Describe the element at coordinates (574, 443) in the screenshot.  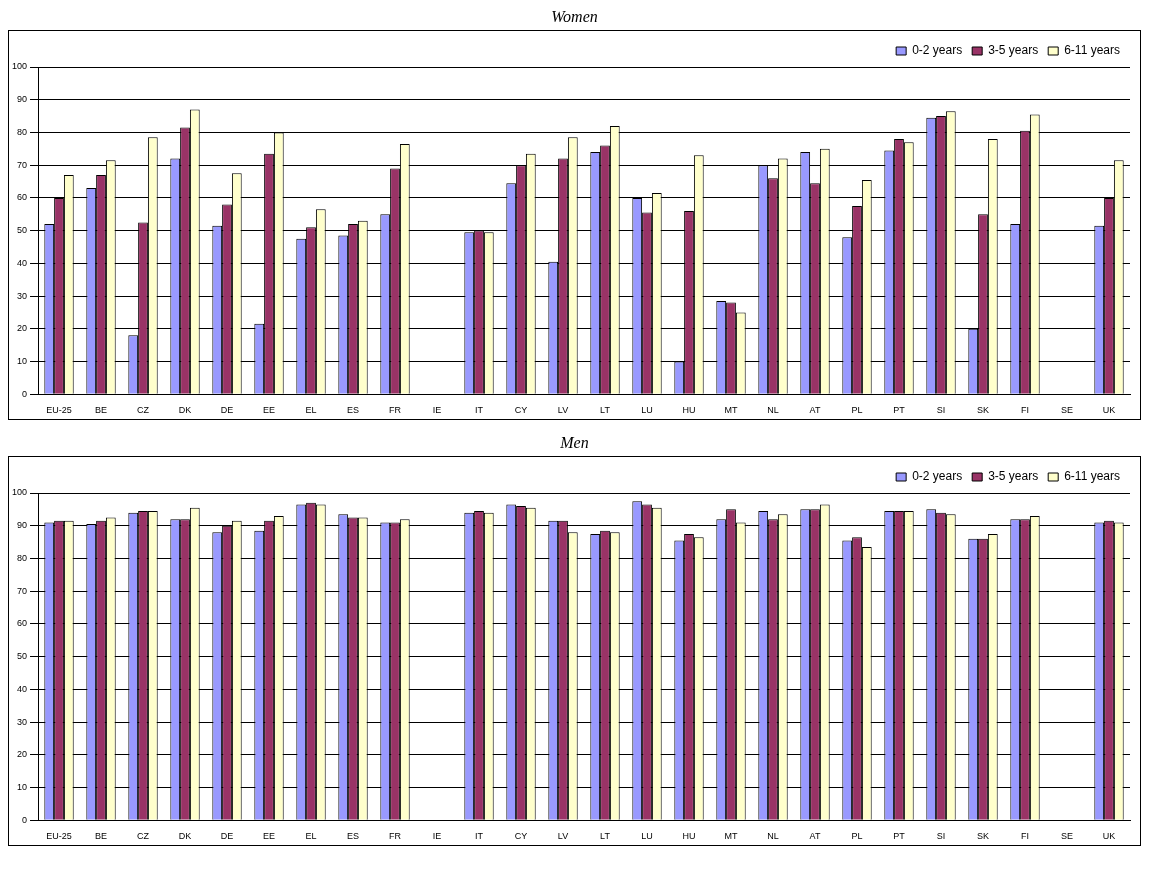
I see `chart-title: Men` at that location.